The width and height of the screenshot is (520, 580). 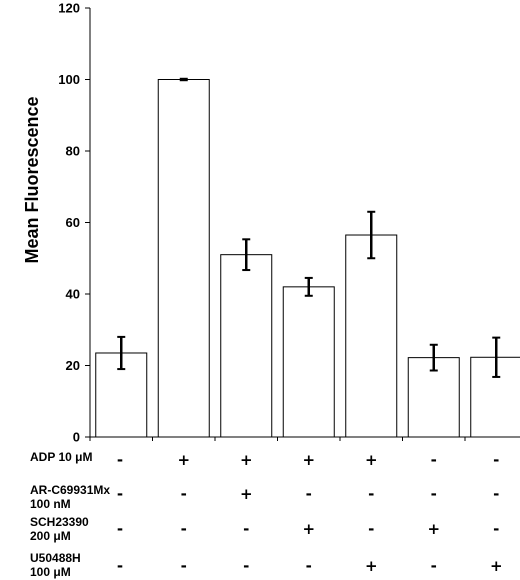 I want to click on condition-label: 100 μM, so click(x=50, y=572).